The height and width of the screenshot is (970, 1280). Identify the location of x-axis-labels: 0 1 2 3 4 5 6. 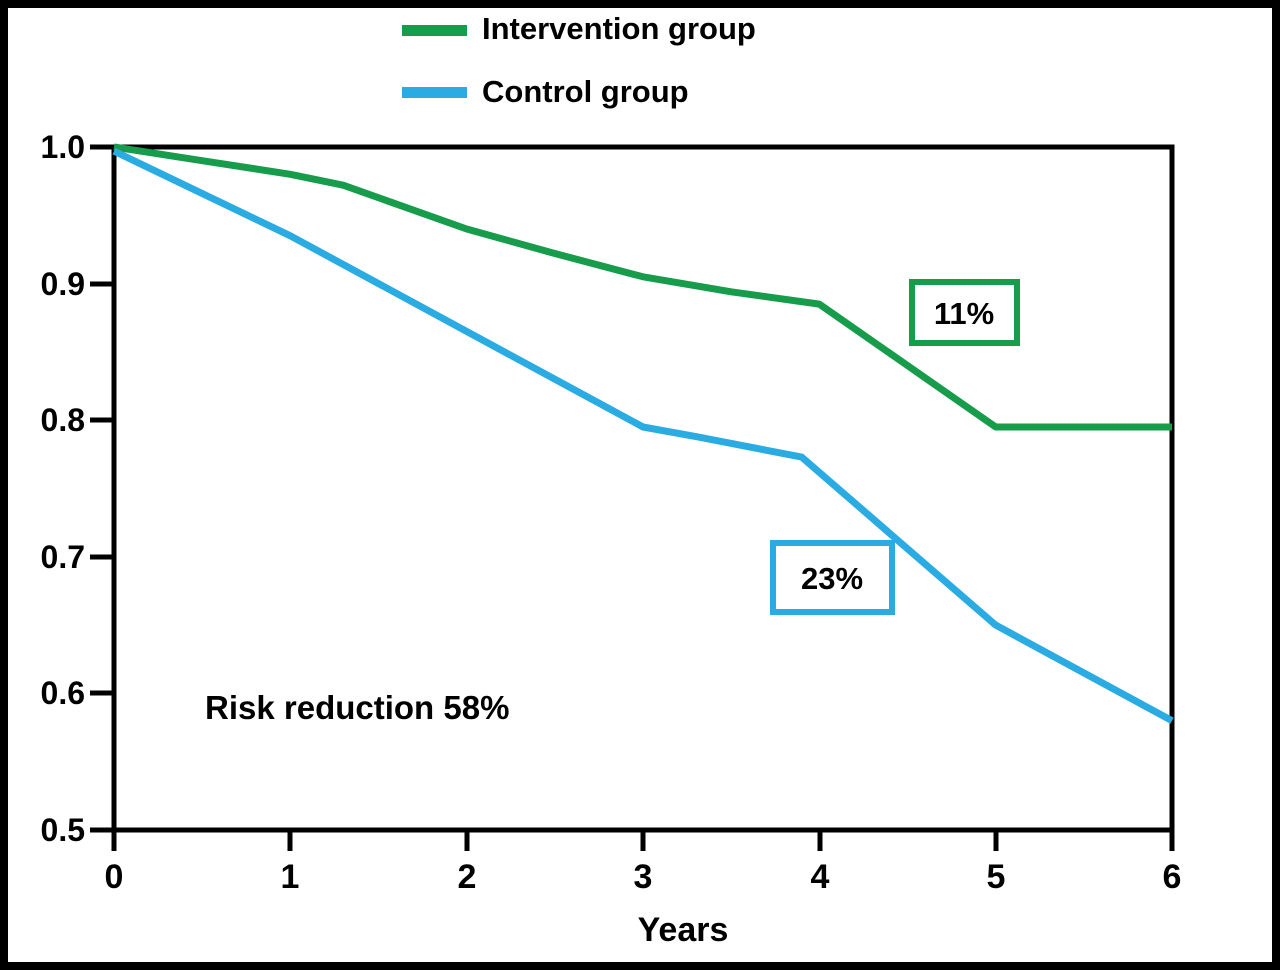
(643, 877).